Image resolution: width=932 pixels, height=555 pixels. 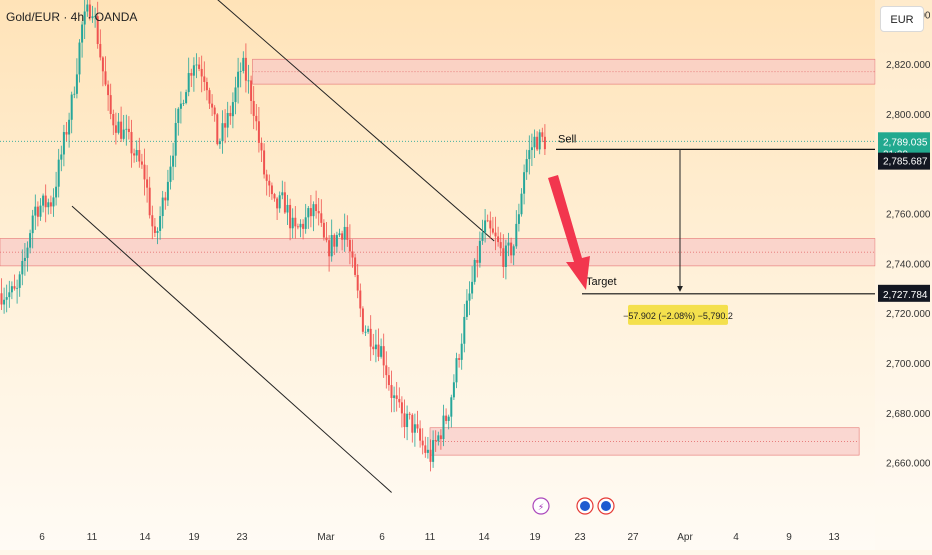 I want to click on currency-button: EUR, so click(x=902, y=19).